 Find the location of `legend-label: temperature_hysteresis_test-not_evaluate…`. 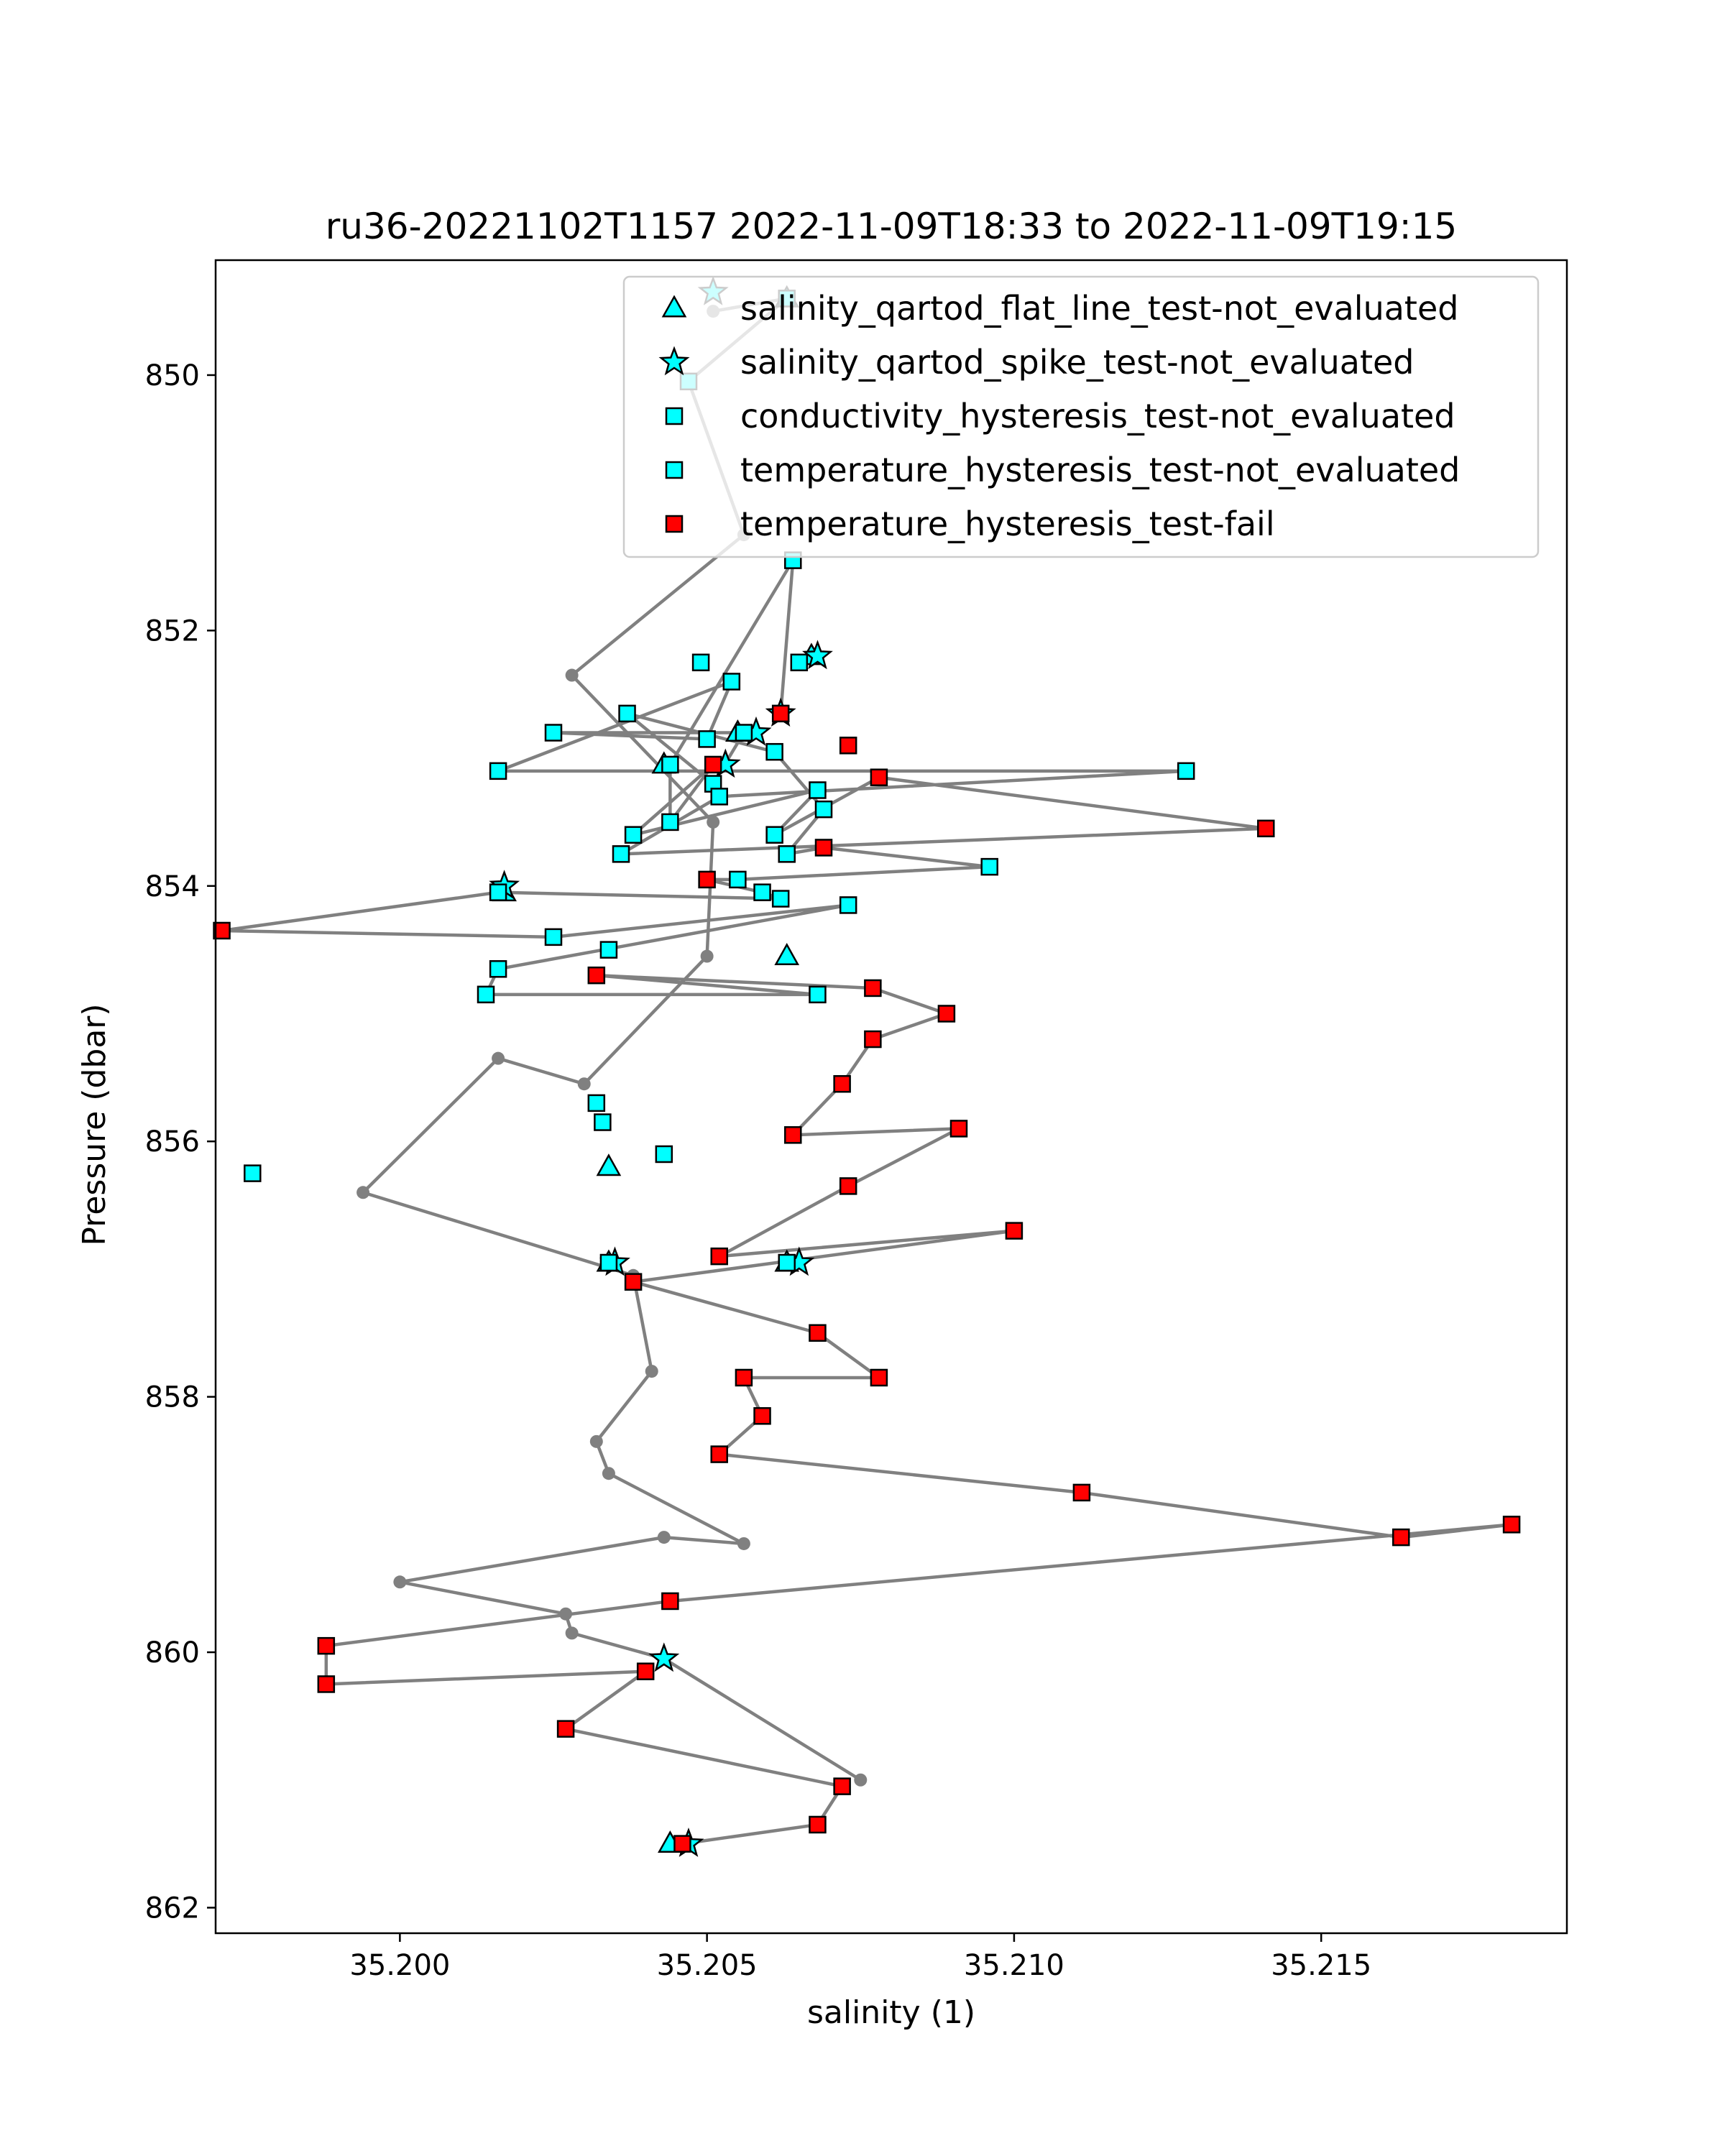

legend-label: temperature_hysteresis_test-not_evaluate… is located at coordinates (1100, 470).